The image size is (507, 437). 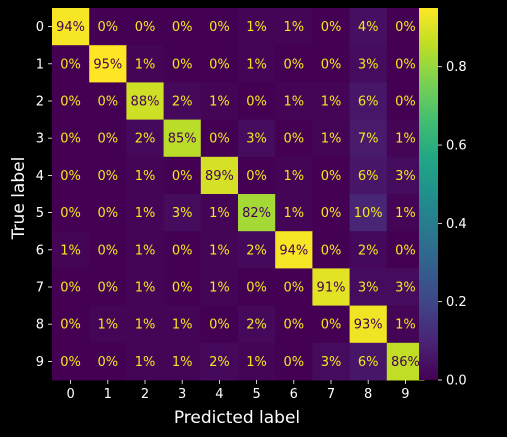 I want to click on y-axis-ticks: 0 1 2 3 4 5 6 7 8 9, so click(x=44, y=195).